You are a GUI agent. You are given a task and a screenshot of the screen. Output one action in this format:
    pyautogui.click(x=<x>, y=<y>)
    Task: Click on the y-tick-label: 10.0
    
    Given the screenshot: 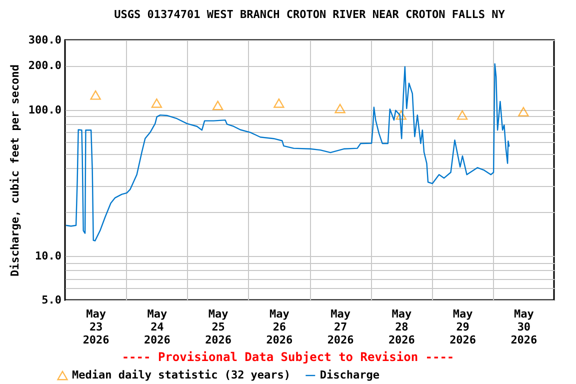 What is the action you would take?
    pyautogui.click(x=48, y=255)
    